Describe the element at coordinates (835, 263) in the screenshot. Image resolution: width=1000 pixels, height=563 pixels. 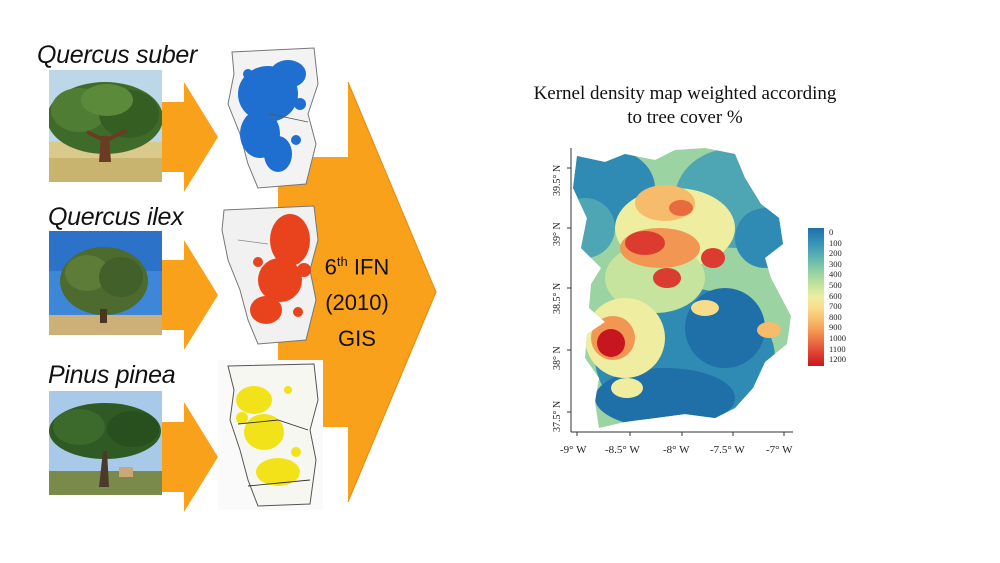
I see `legend-label: 300` at that location.